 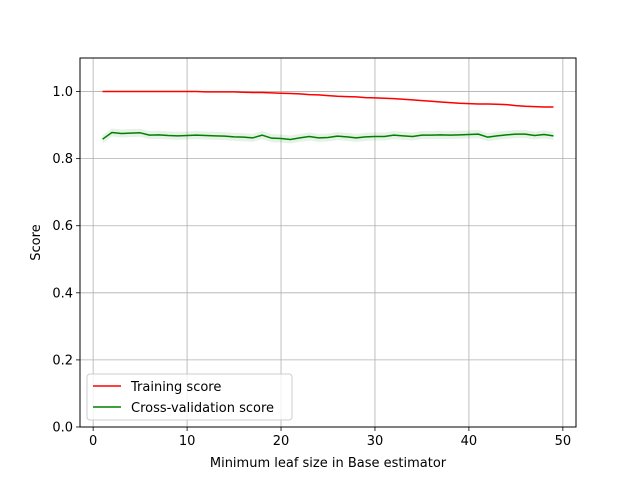 I want to click on legend: Training score Cross-validation score, so click(x=189, y=397).